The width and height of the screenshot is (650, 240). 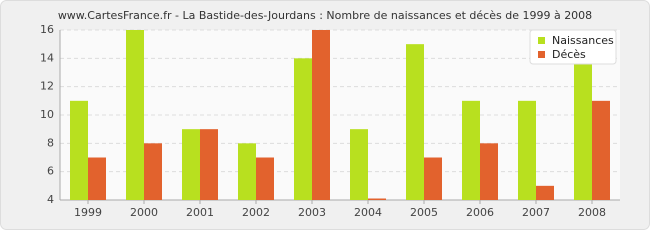 I want to click on x-tick-label: 2003, so click(x=312, y=212).